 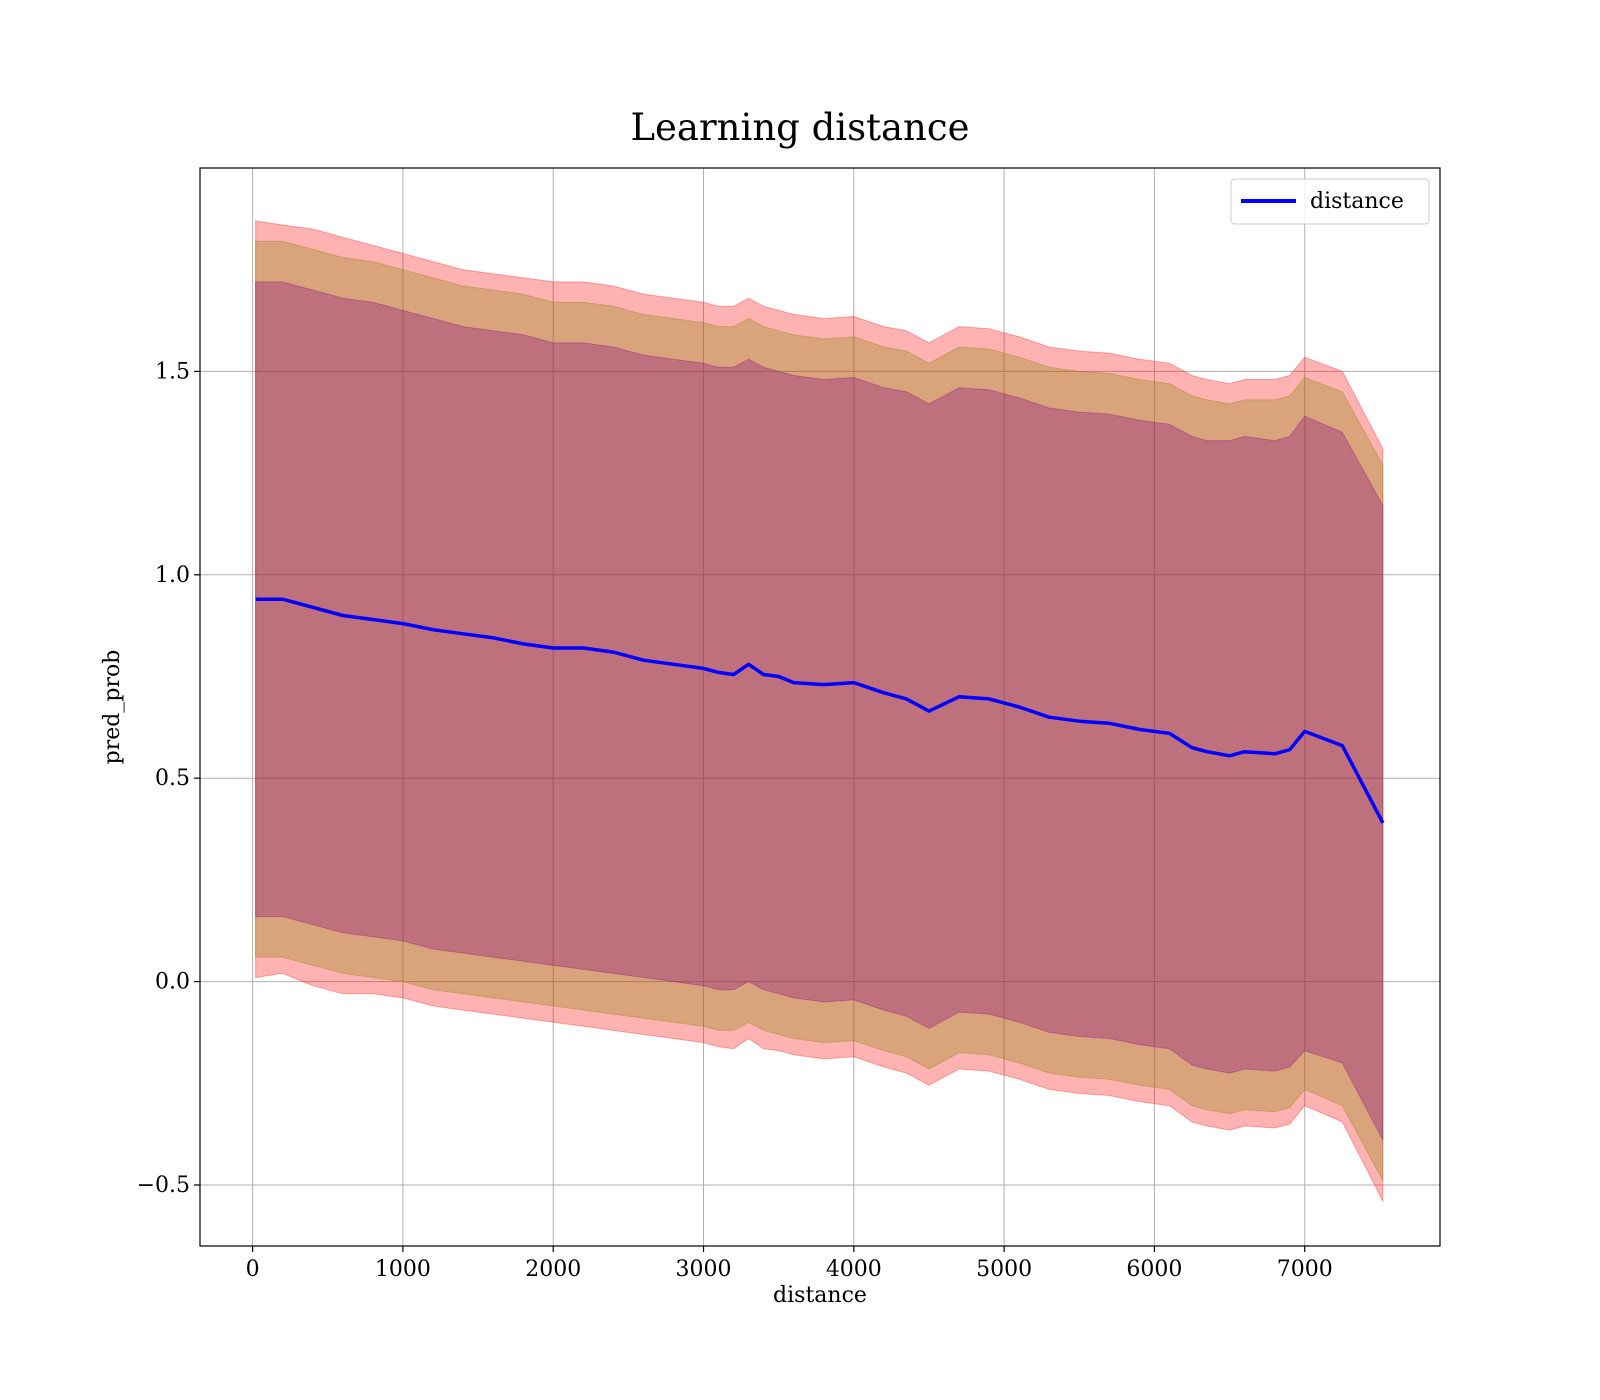 I want to click on legend-box, so click(x=1330, y=201).